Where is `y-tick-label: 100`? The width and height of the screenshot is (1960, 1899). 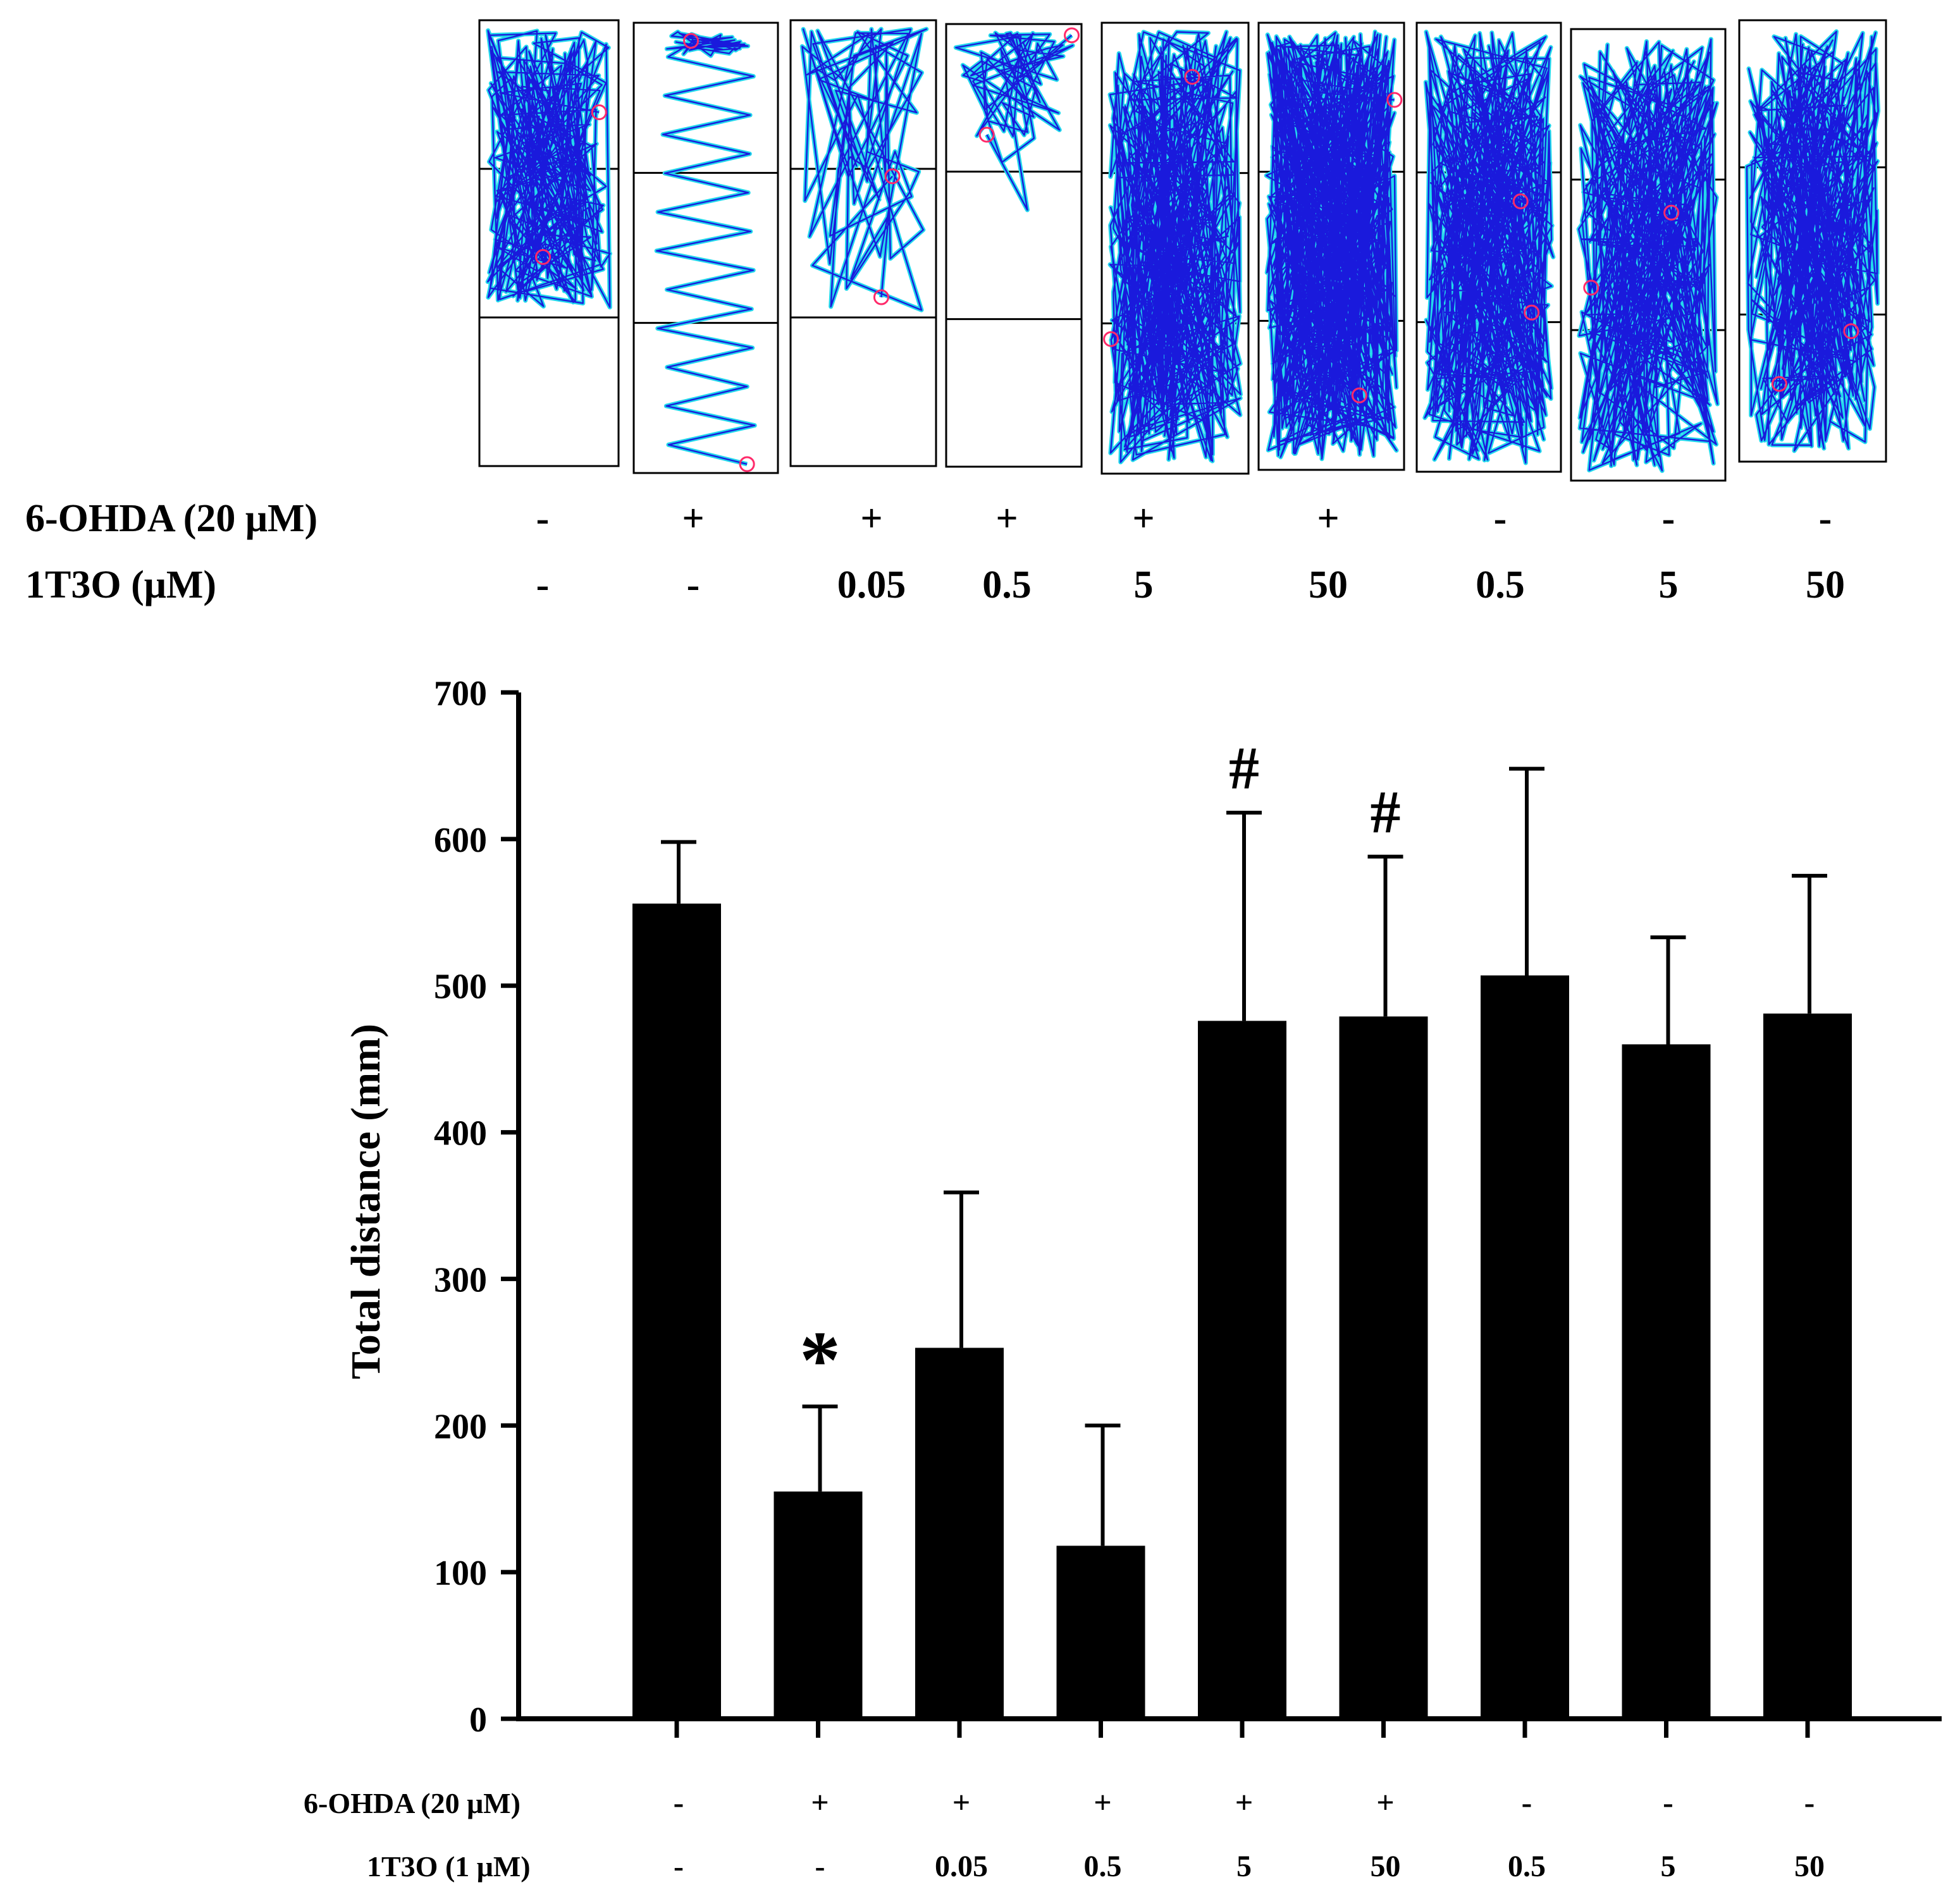 y-tick-label: 100 is located at coordinates (461, 1573).